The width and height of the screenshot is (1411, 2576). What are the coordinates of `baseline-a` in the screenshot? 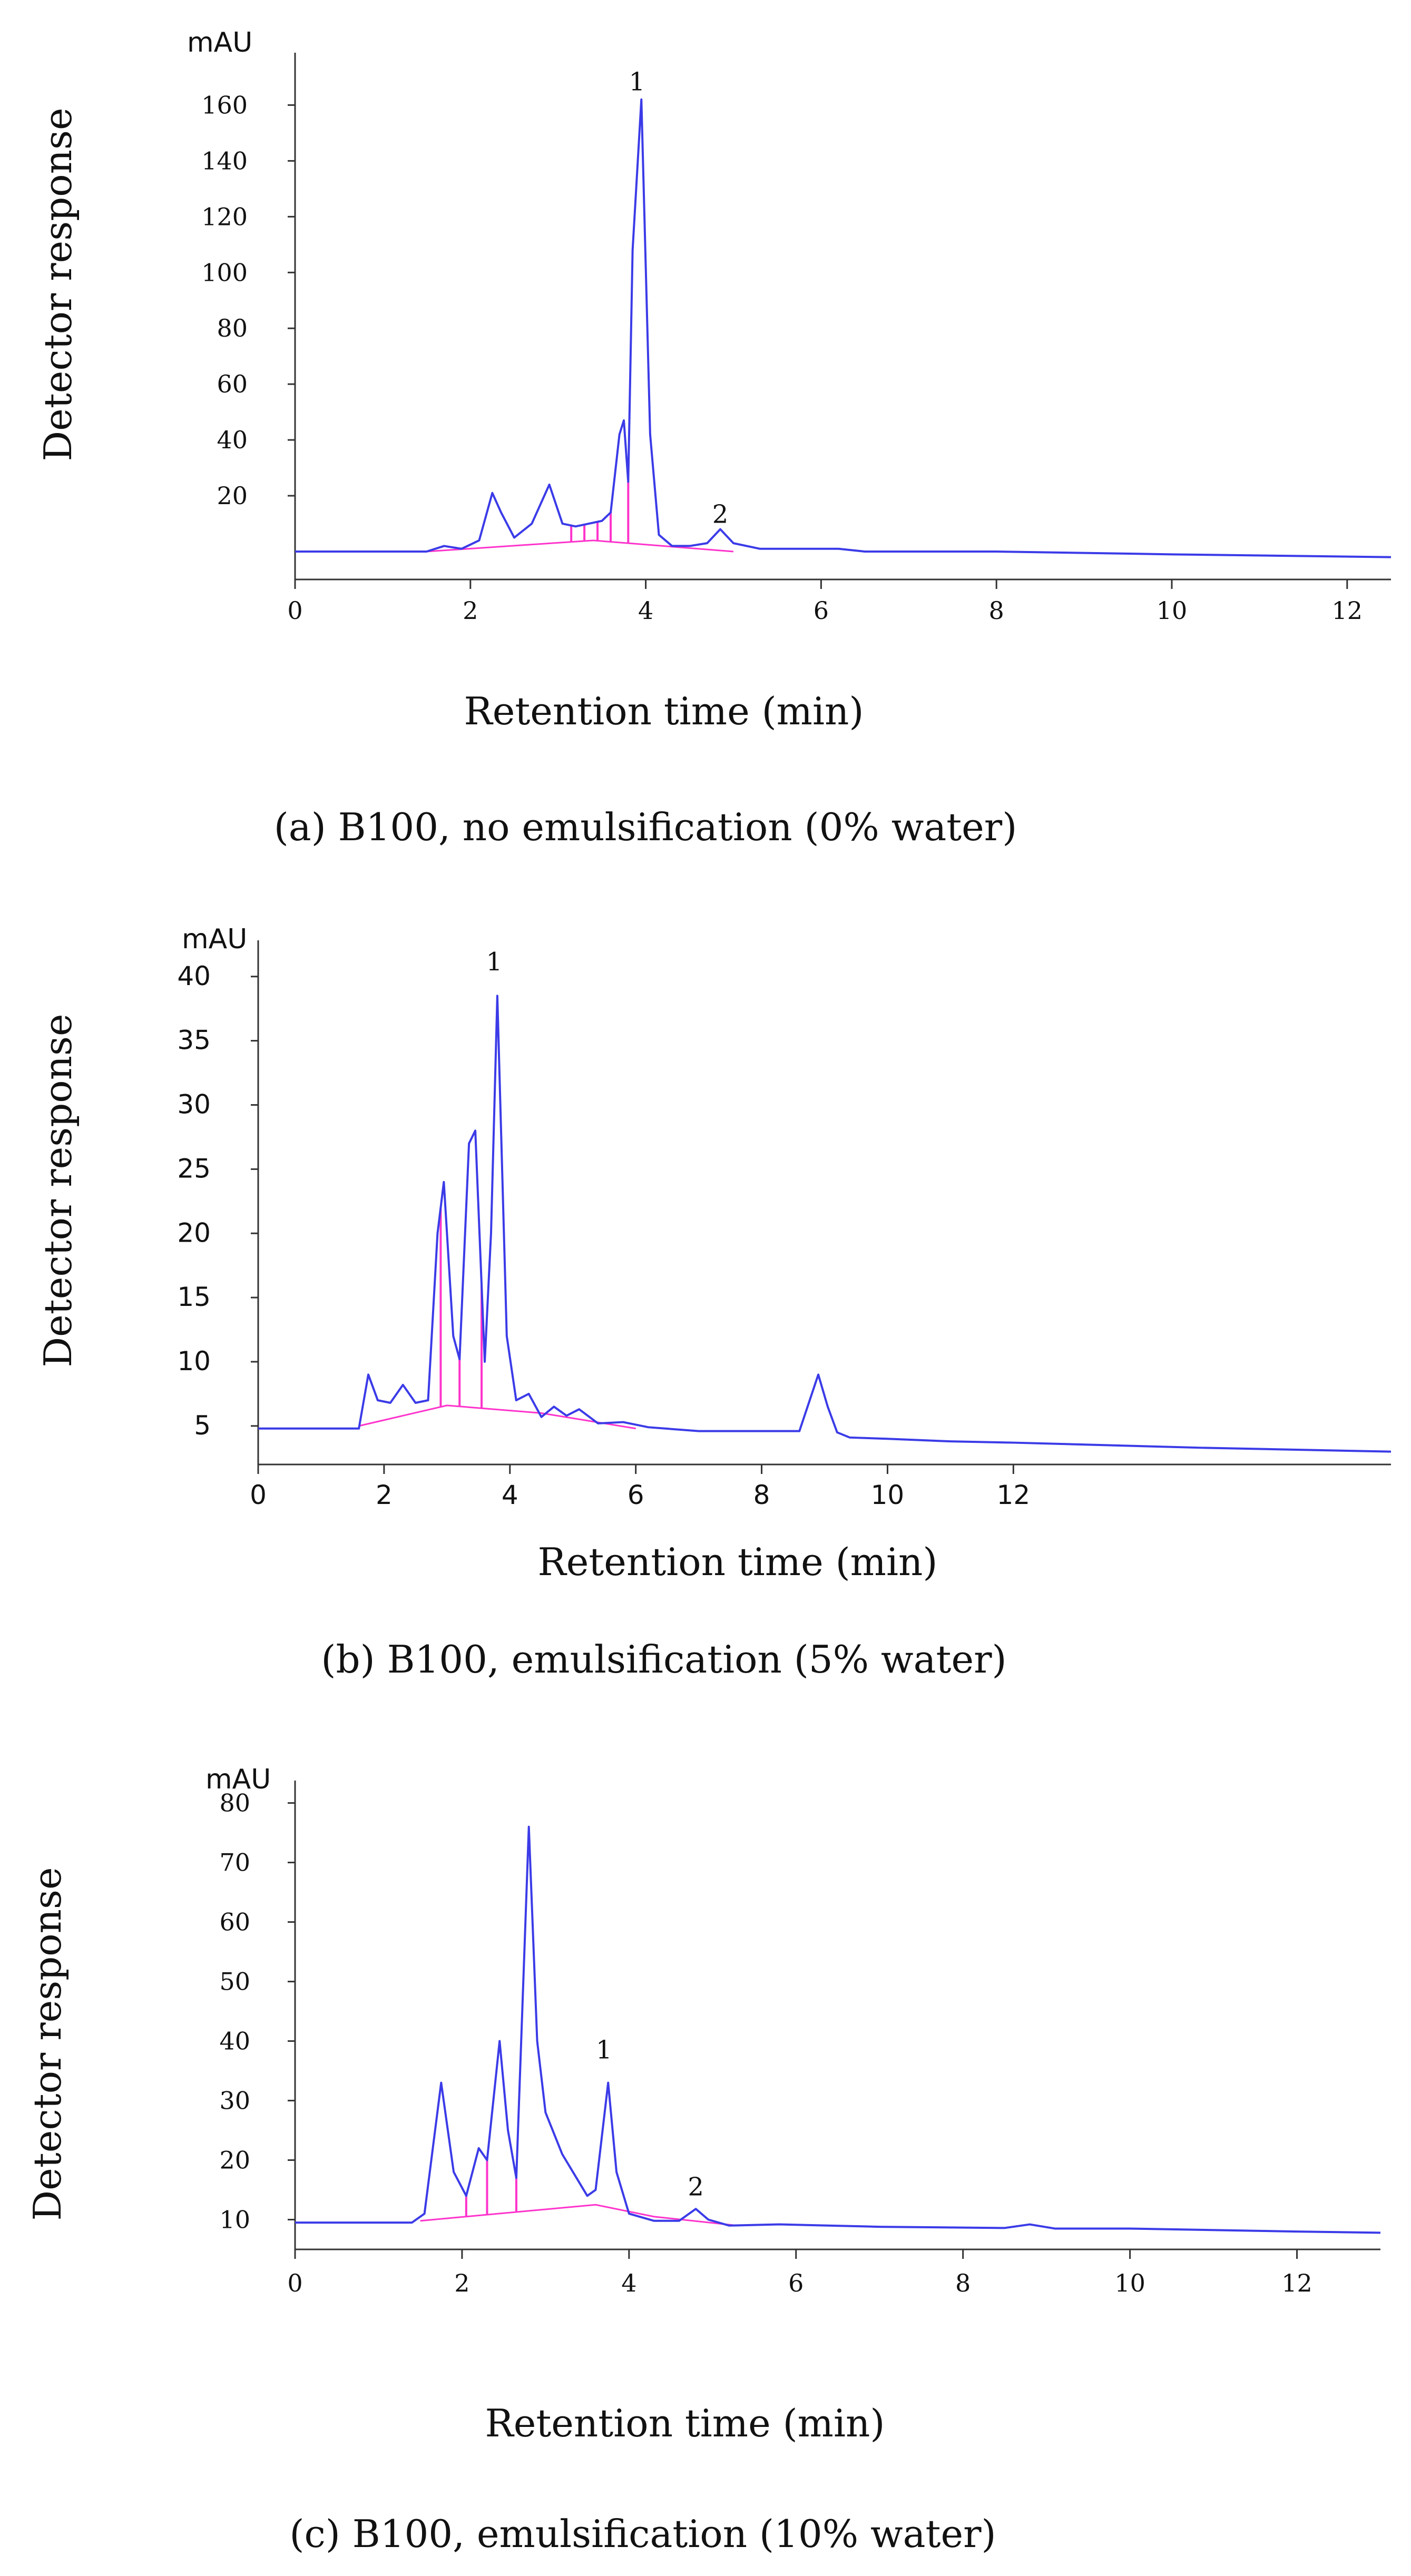 It's located at (580, 546).